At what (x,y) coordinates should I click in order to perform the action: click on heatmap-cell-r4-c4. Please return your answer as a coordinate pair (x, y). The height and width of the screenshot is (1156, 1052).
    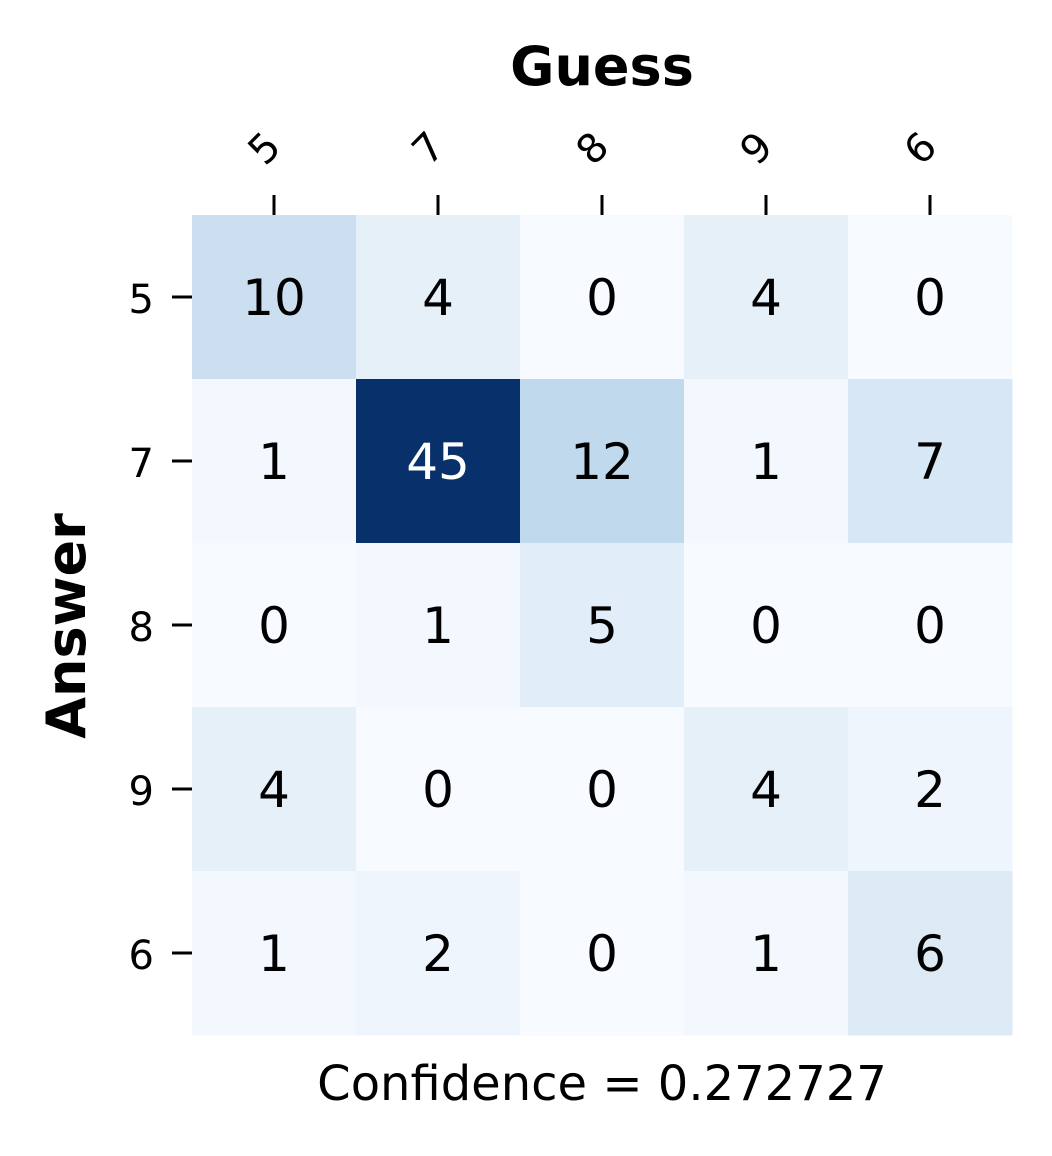
    Looking at the image, I should click on (930, 953).